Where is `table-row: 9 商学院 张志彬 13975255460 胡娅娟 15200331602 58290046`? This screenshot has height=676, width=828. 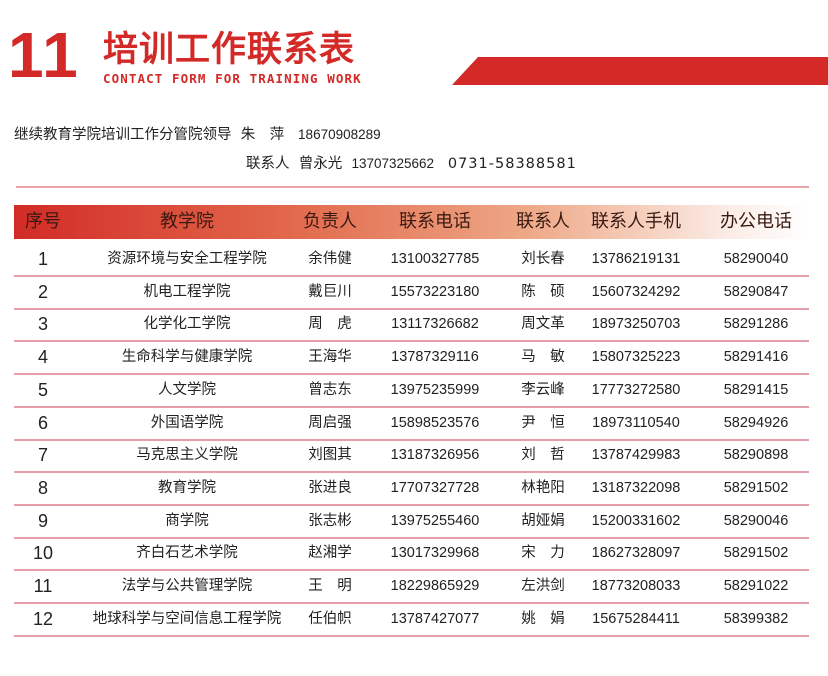 table-row: 9 商学院 张志彬 13975255460 胡娅娟 15200331602 58290046 is located at coordinates (411, 522).